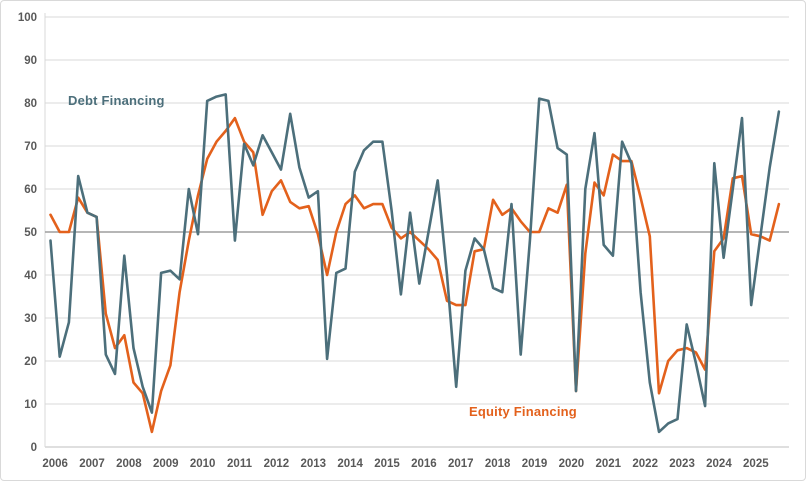 The width and height of the screenshot is (806, 481). Describe the element at coordinates (116, 100) in the screenshot. I see `debt-series-label: Debt Financing` at that location.